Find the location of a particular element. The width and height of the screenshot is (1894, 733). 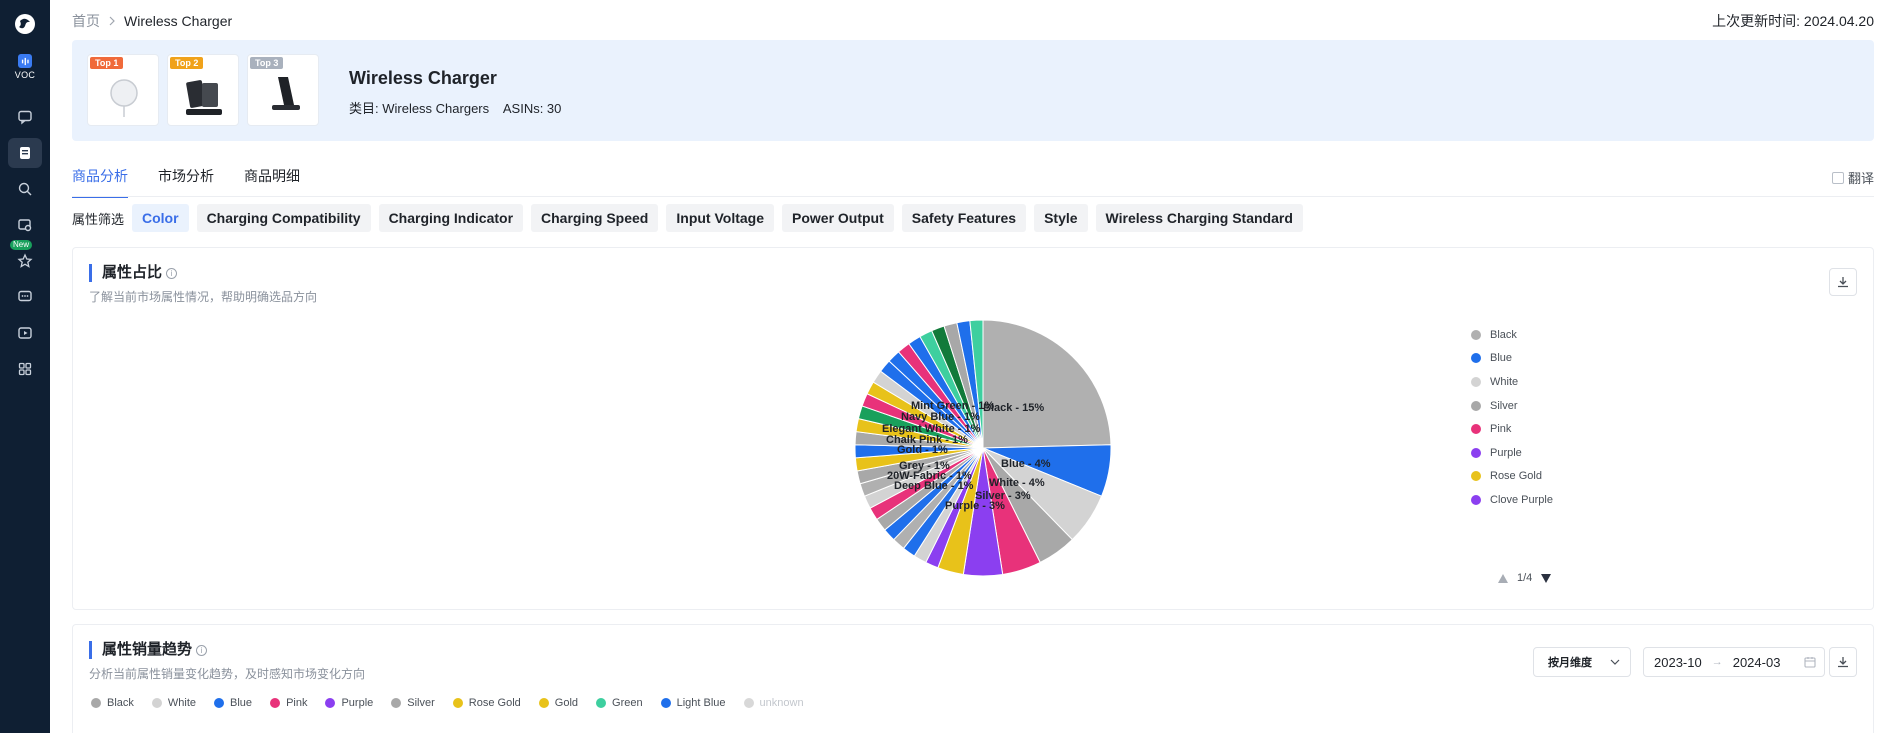

legend-item: Matte White is located at coordinates (1531, 513).